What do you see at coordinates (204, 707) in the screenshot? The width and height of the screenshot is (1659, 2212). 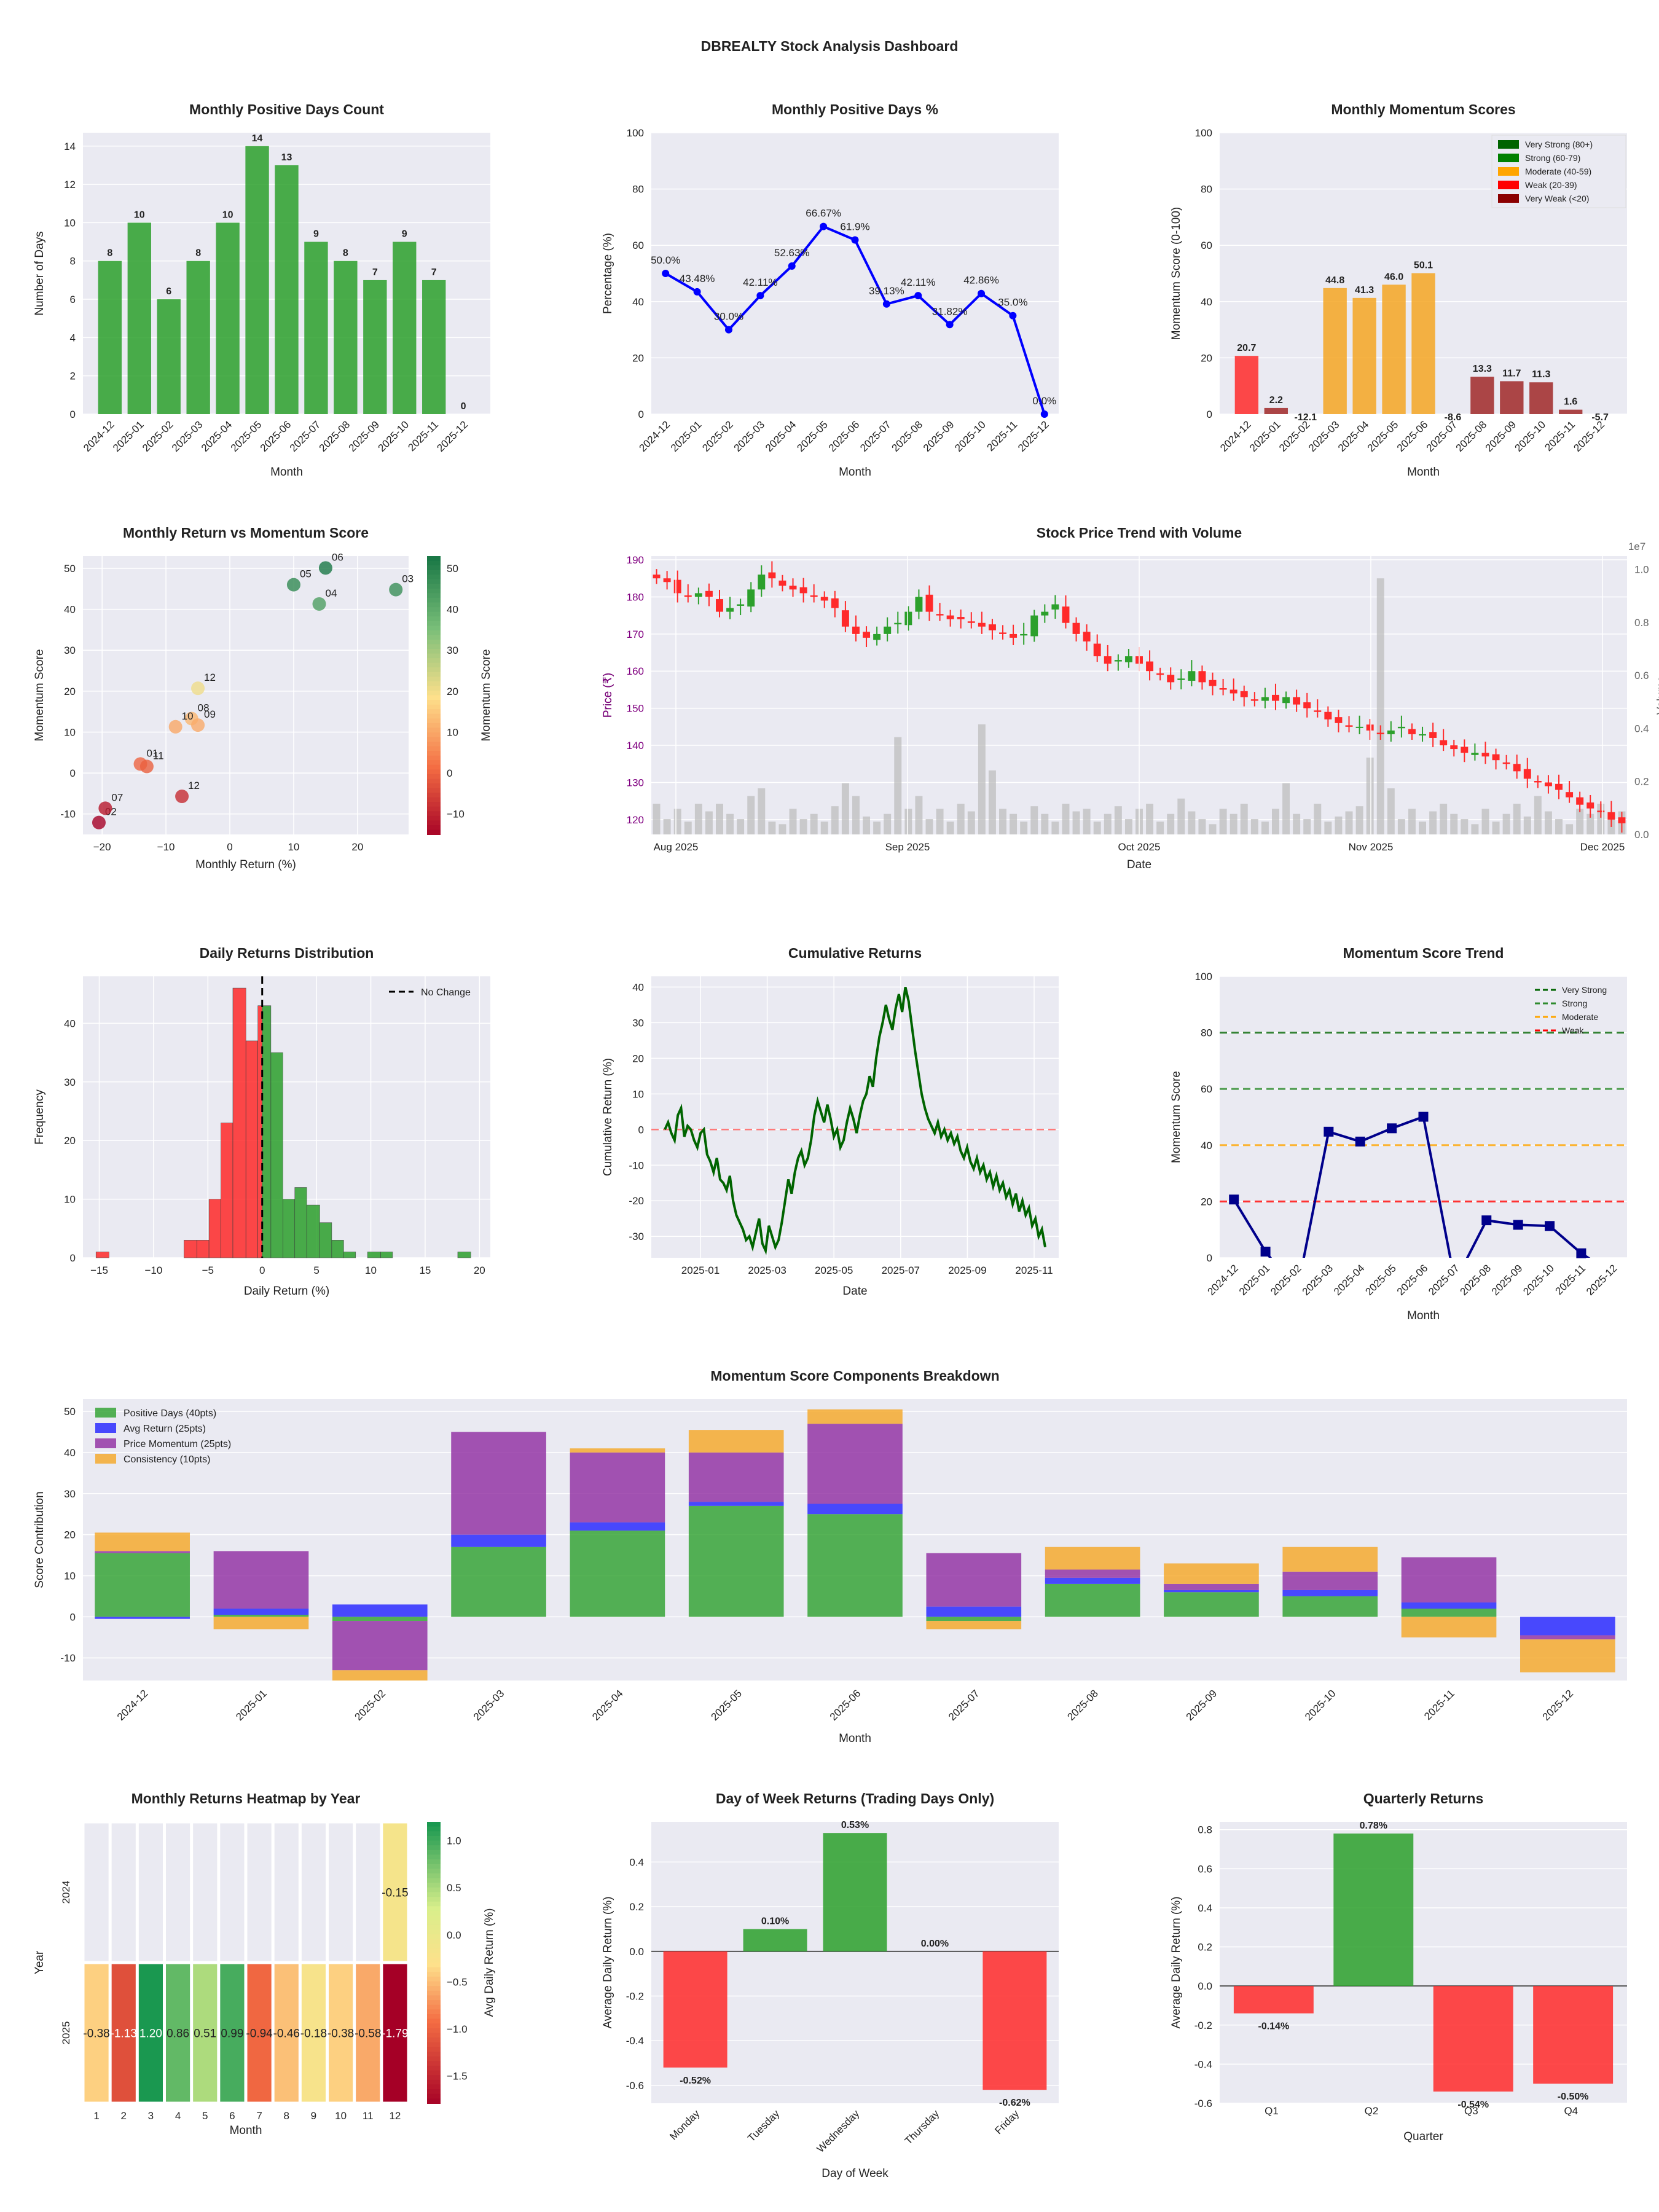 I see `ret_vs_mom-point-label: 08` at bounding box center [204, 707].